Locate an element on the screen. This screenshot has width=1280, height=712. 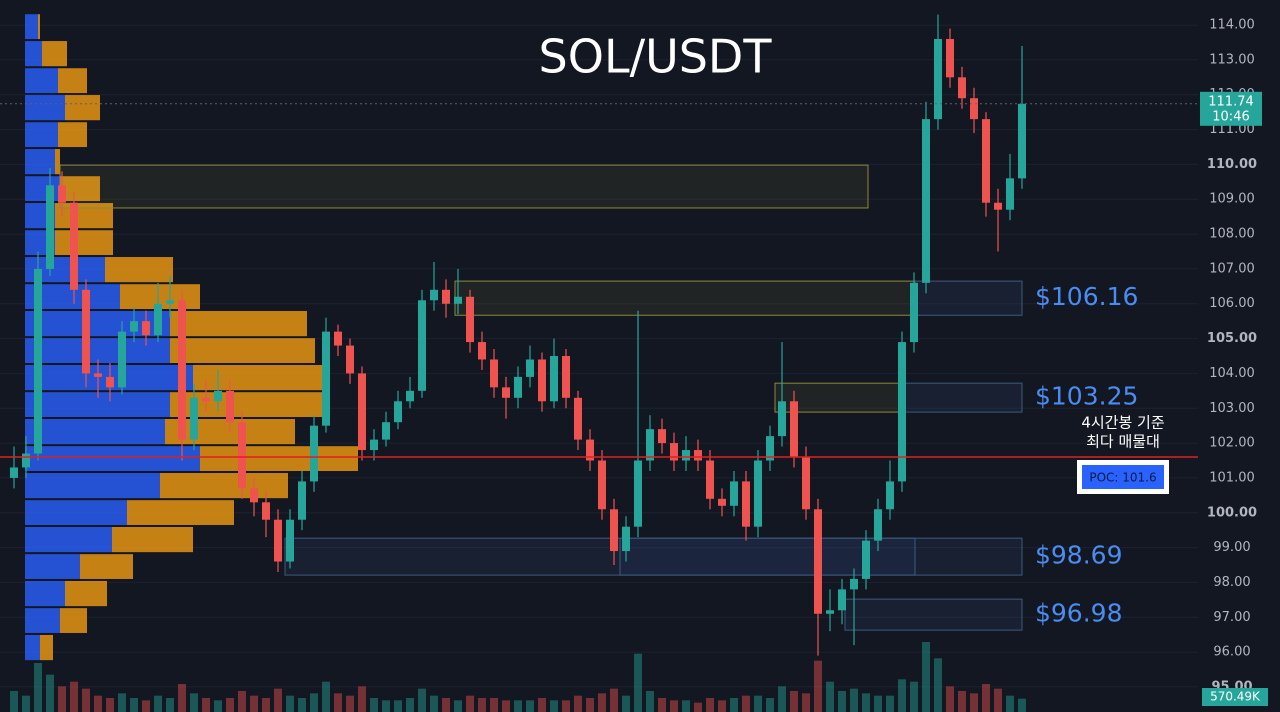
poc-note: 최다 매물대 is located at coordinates (1123, 442).